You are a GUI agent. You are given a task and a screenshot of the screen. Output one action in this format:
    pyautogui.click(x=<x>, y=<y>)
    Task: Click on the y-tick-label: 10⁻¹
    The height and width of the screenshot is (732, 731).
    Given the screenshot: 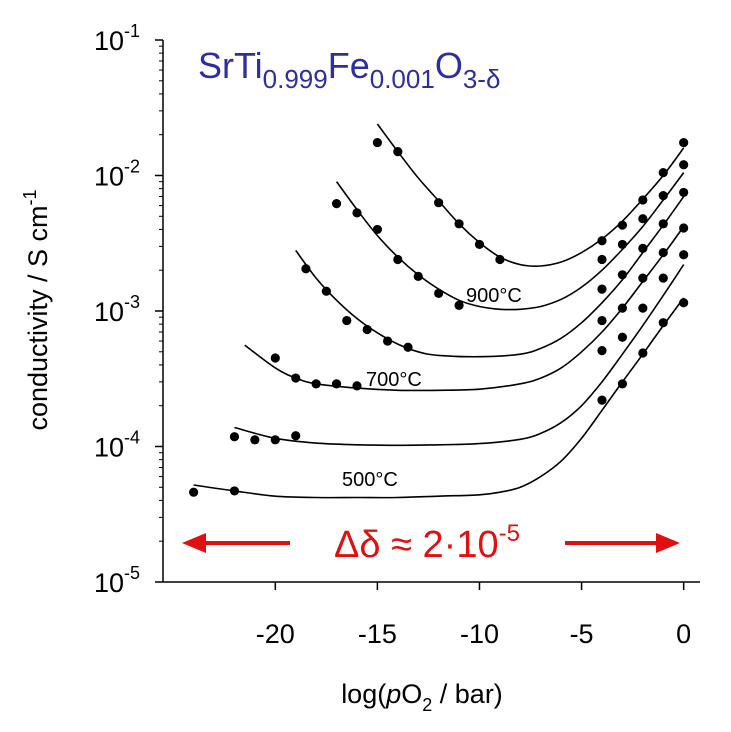 What is the action you would take?
    pyautogui.click(x=117, y=38)
    